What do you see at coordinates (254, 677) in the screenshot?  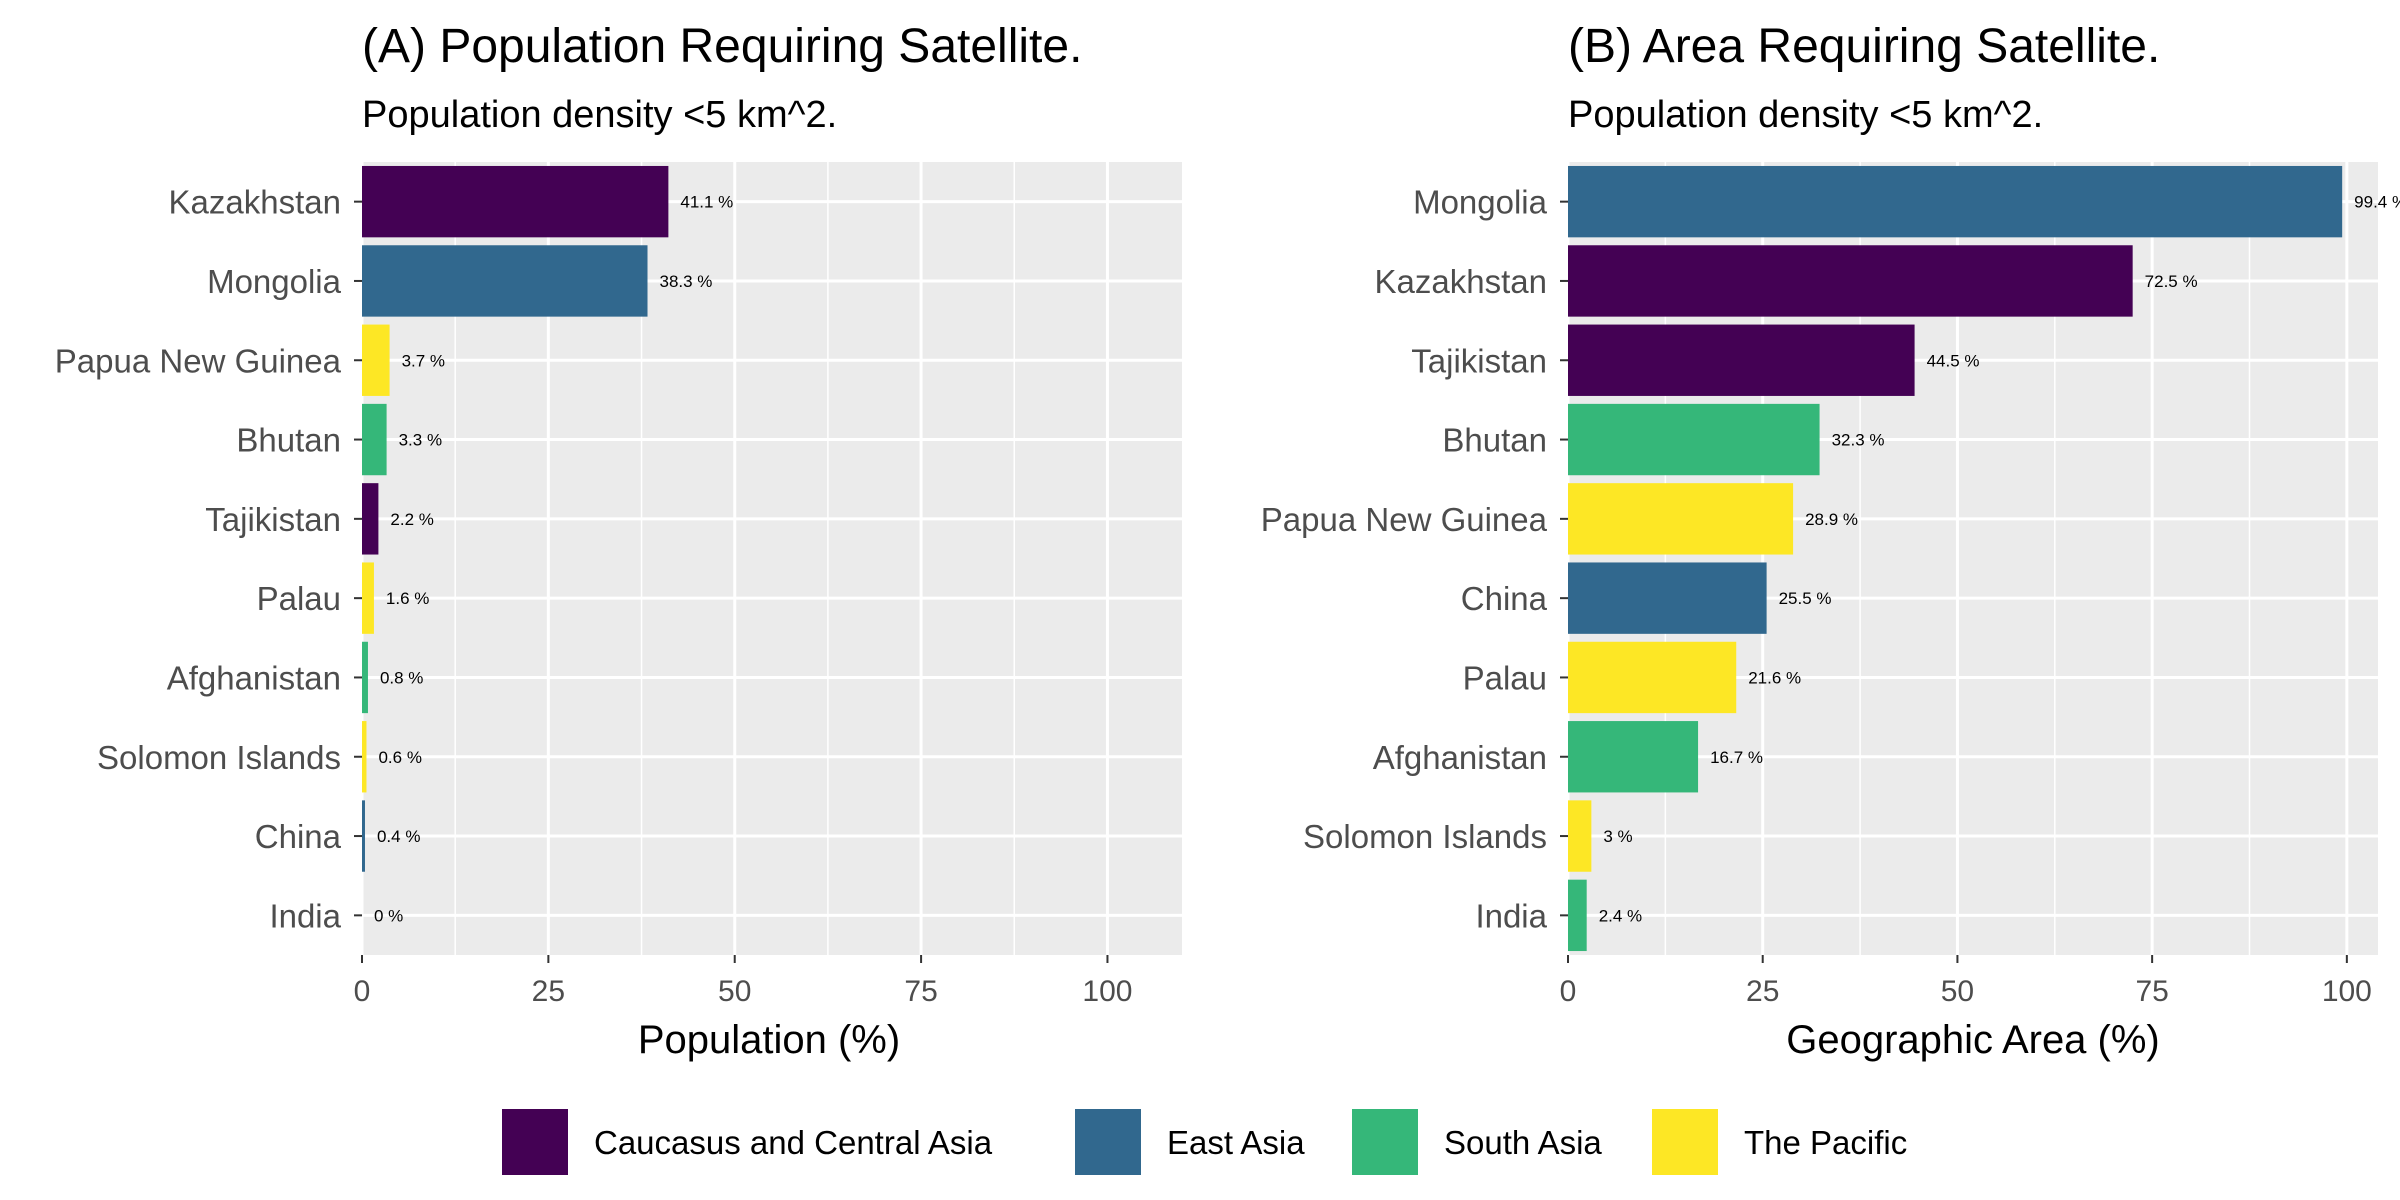 I see `panel-a-y-tick-label: Afghanistan` at bounding box center [254, 677].